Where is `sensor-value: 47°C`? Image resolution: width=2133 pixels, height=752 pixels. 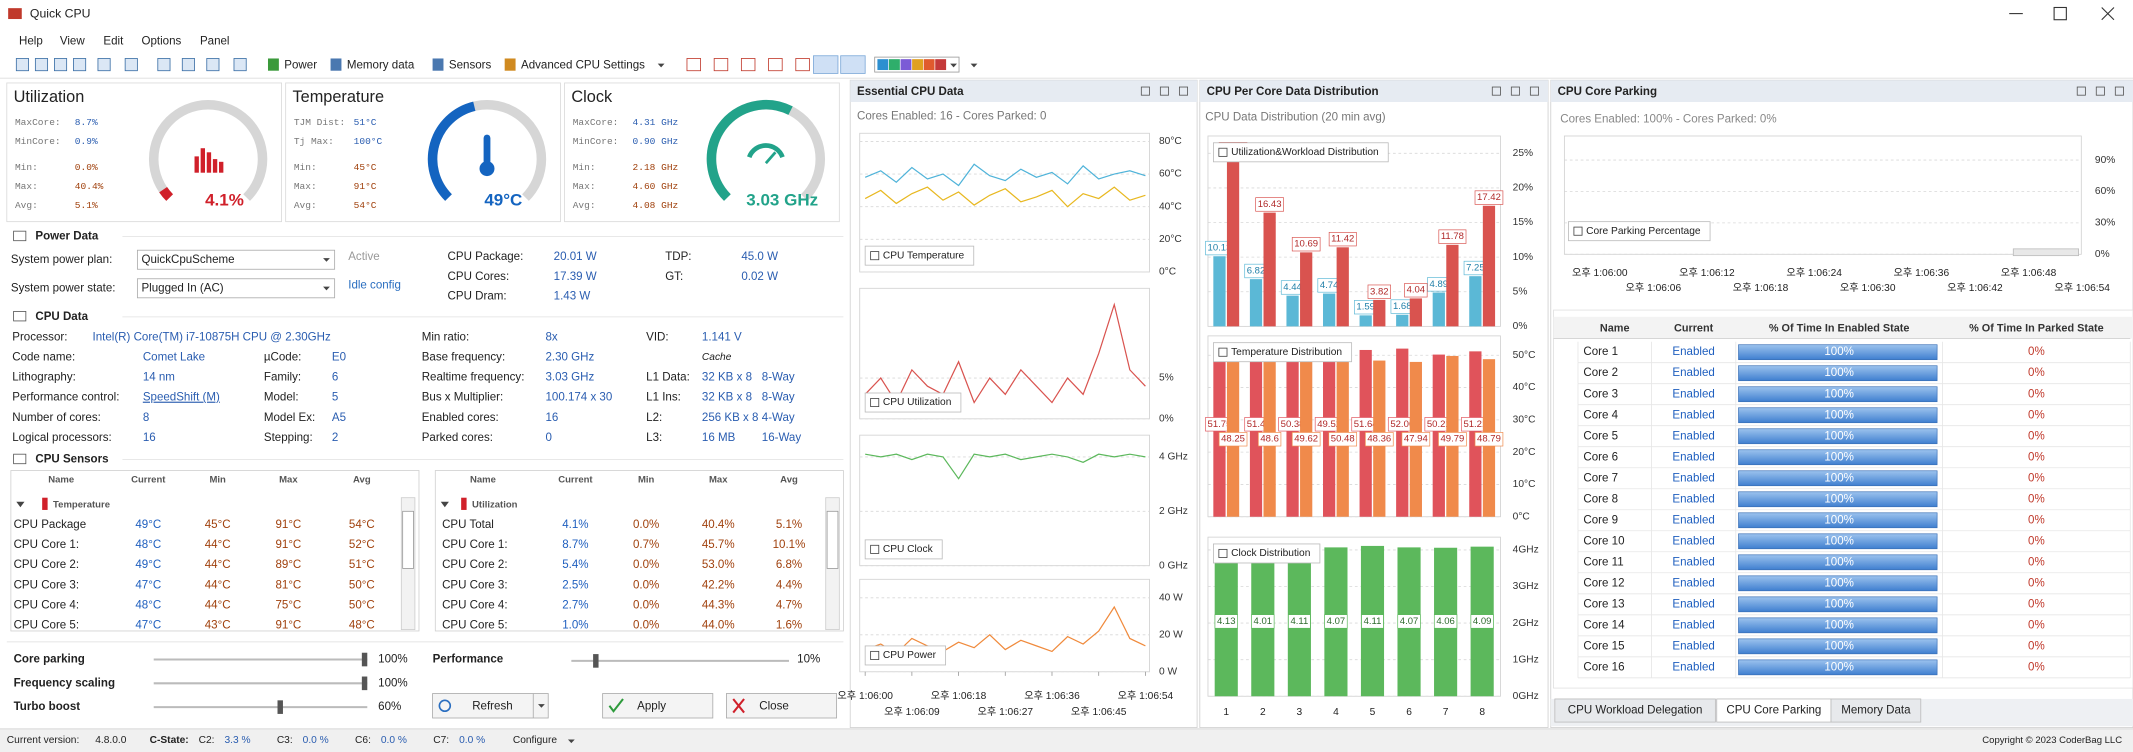
sensor-value: 47°C is located at coordinates (148, 626).